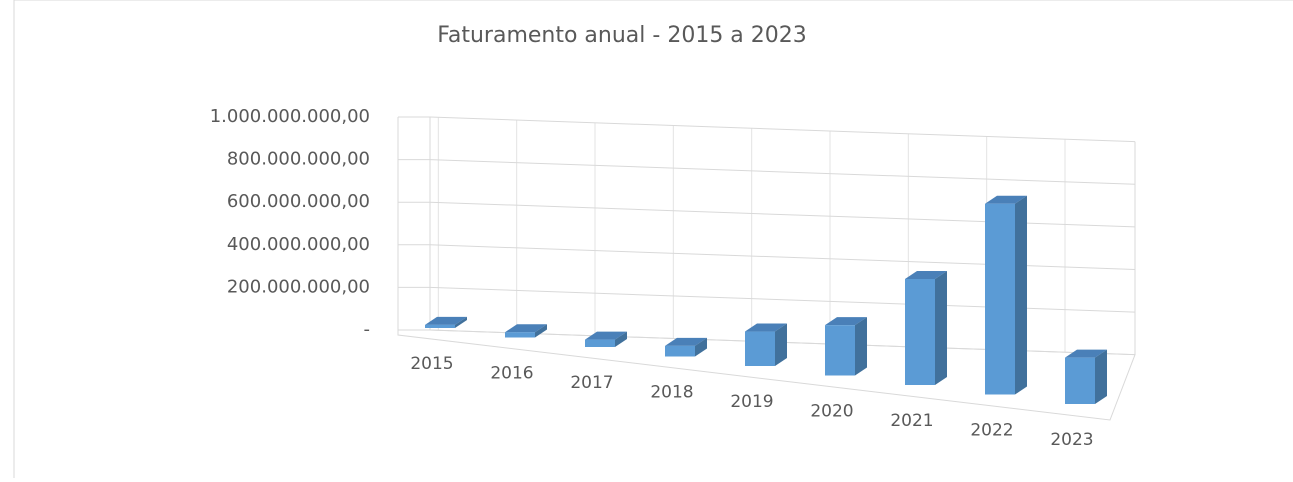 The width and height of the screenshot is (1293, 482). Describe the element at coordinates (290, 116) in the screenshot. I see `y-tick-label: 1.000.000.000,00` at that location.